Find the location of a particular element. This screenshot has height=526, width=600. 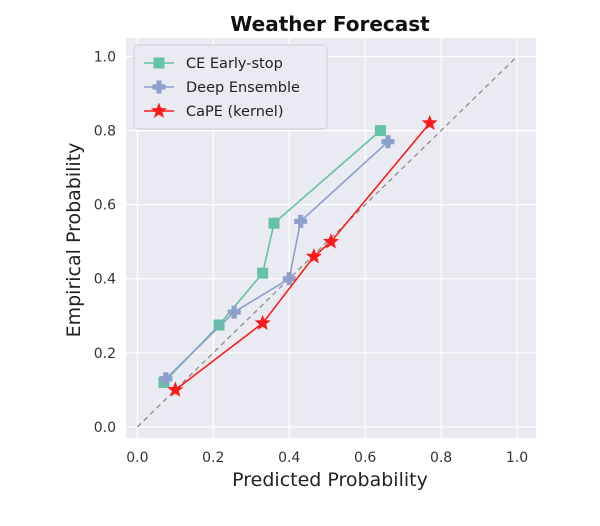

y-tick-label: 0.4 is located at coordinates (105, 280).